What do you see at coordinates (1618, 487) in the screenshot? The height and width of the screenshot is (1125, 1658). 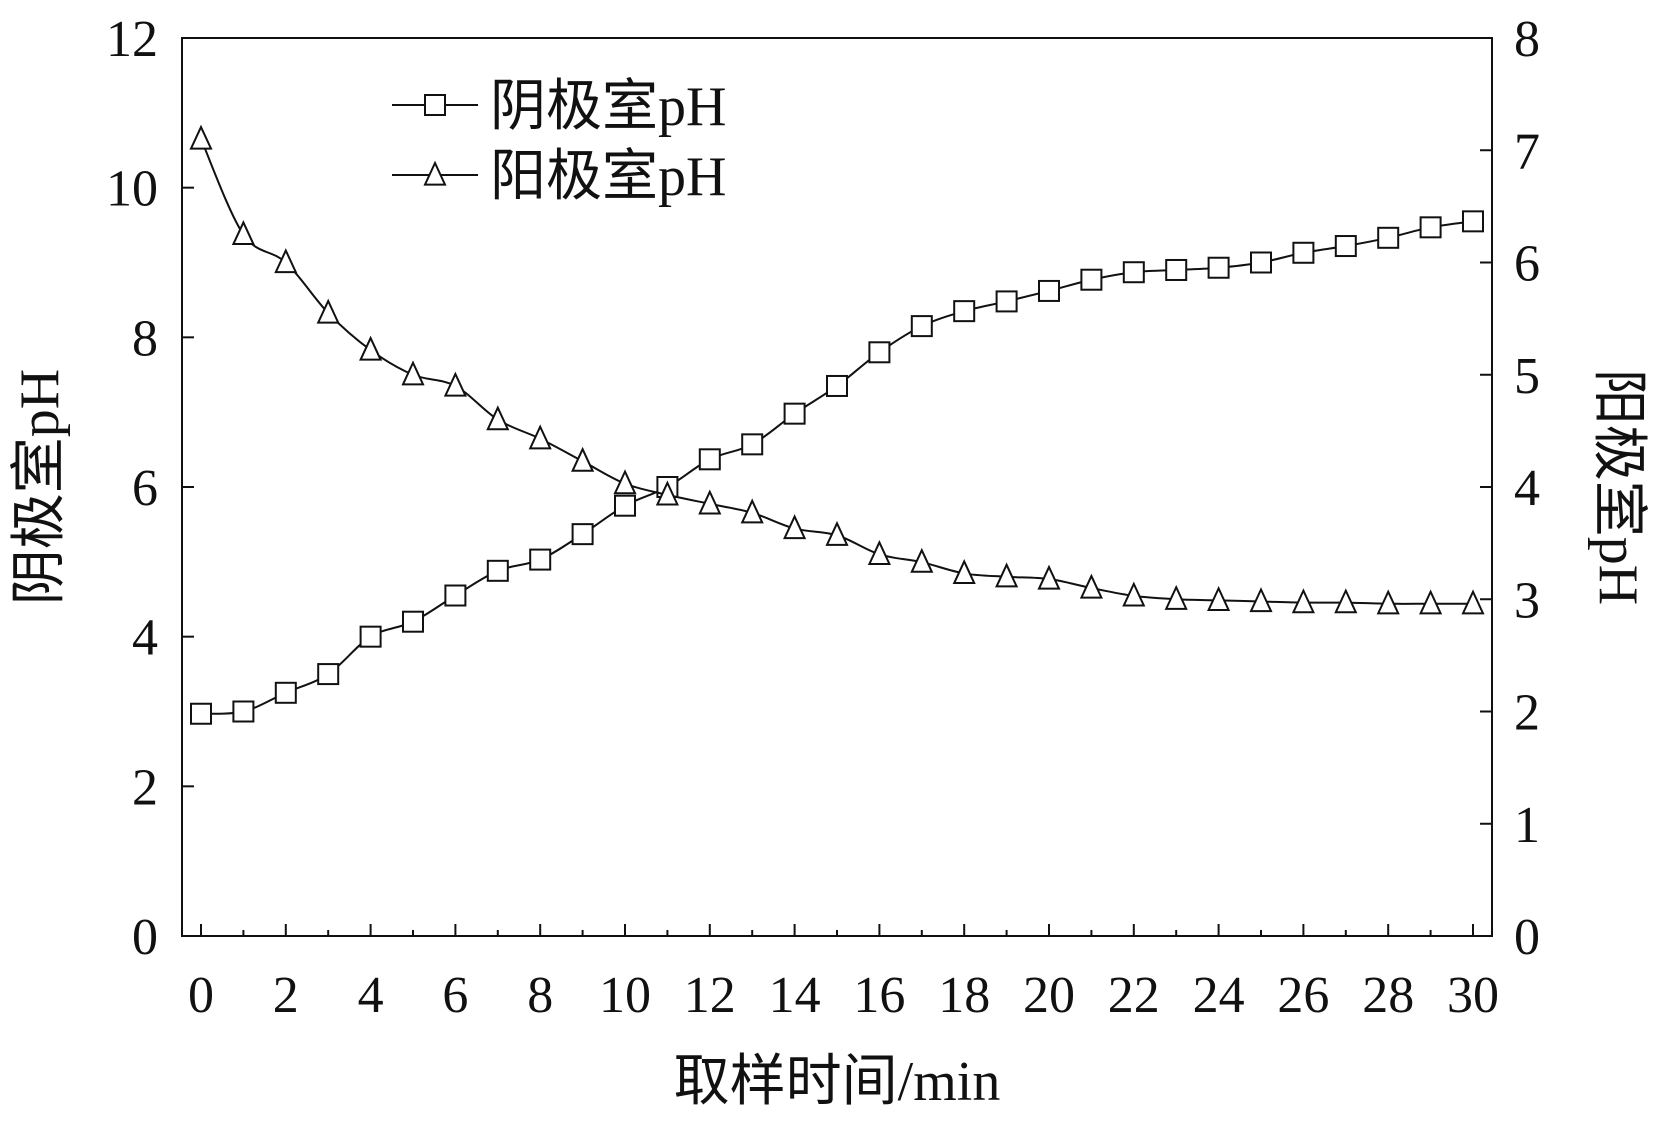 I see `y-axis-right-title: 阳极室pH` at bounding box center [1618, 487].